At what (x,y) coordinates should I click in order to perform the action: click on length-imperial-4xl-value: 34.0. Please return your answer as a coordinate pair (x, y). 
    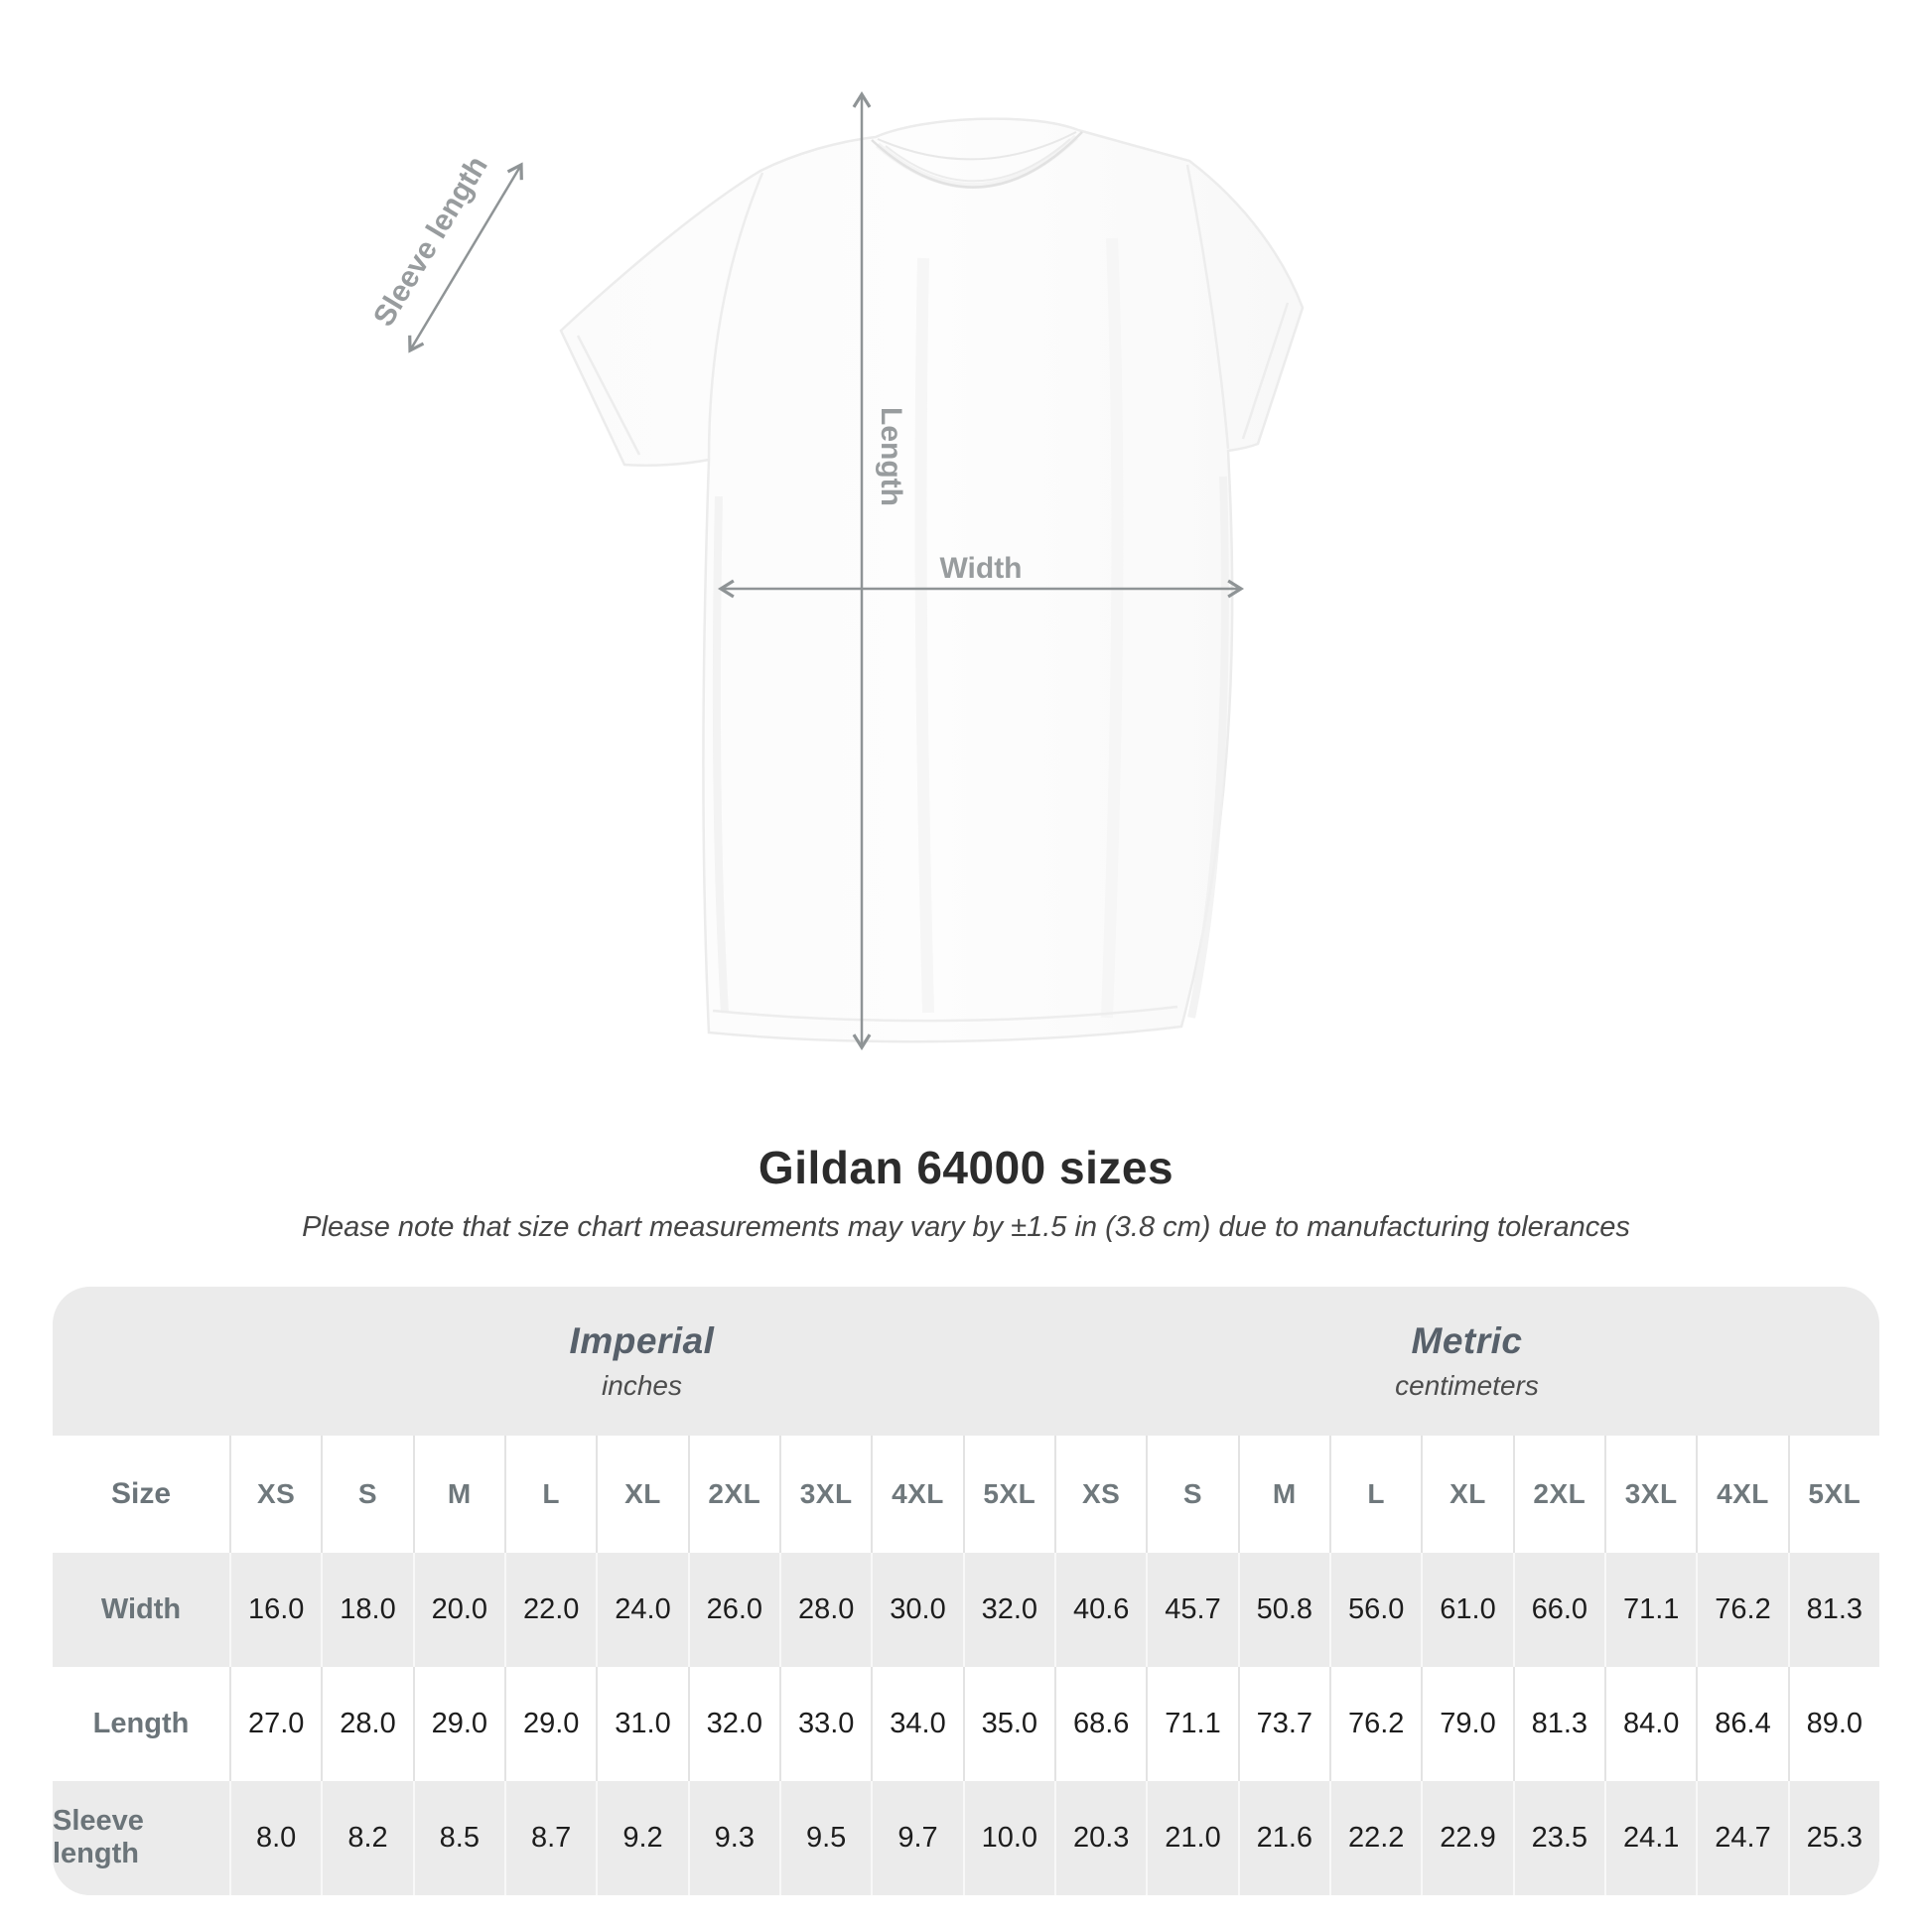
    Looking at the image, I should click on (917, 1724).